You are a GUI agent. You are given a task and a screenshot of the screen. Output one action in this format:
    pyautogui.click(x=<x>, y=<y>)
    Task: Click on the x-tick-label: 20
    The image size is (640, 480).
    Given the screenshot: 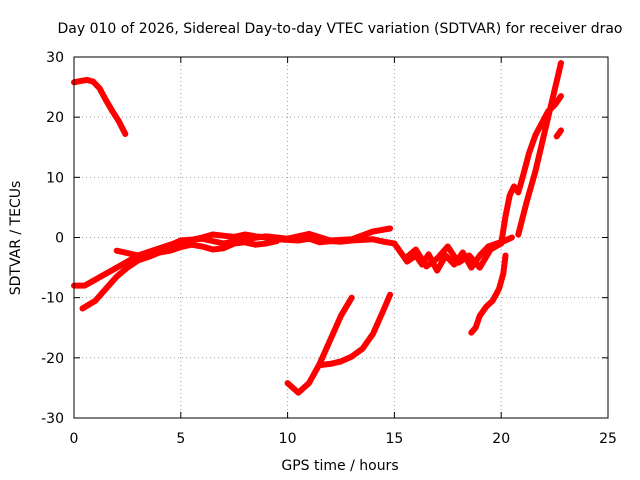 What is the action you would take?
    pyautogui.click(x=501, y=439)
    